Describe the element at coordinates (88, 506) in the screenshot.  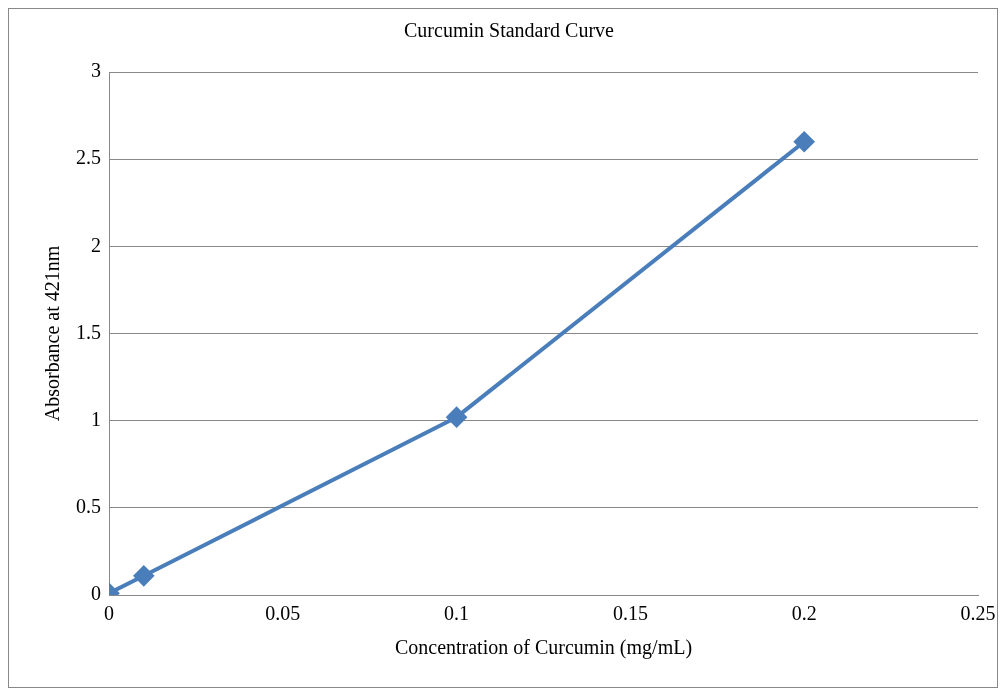
I see `y-tick-label: 0.5` at that location.